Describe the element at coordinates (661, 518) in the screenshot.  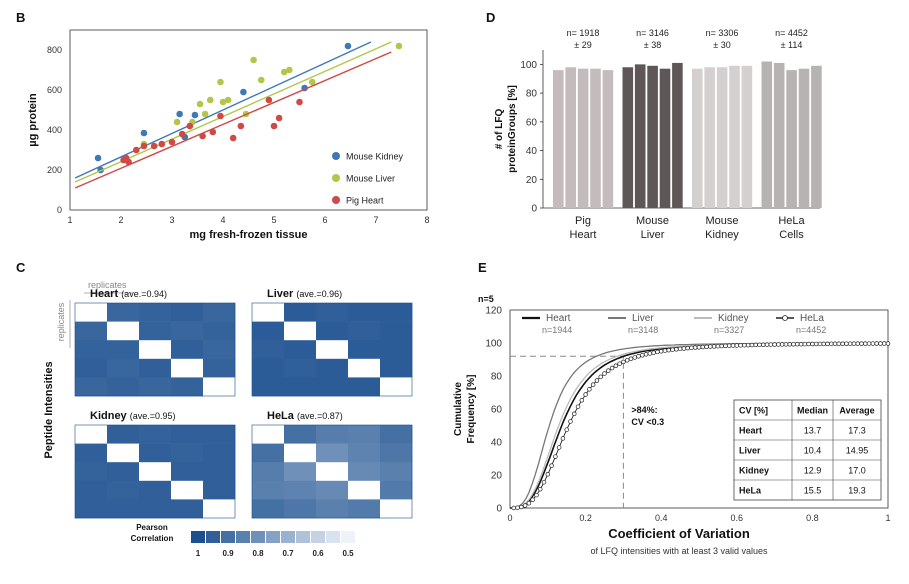
I see `x-tick-label: 0.4` at that location.